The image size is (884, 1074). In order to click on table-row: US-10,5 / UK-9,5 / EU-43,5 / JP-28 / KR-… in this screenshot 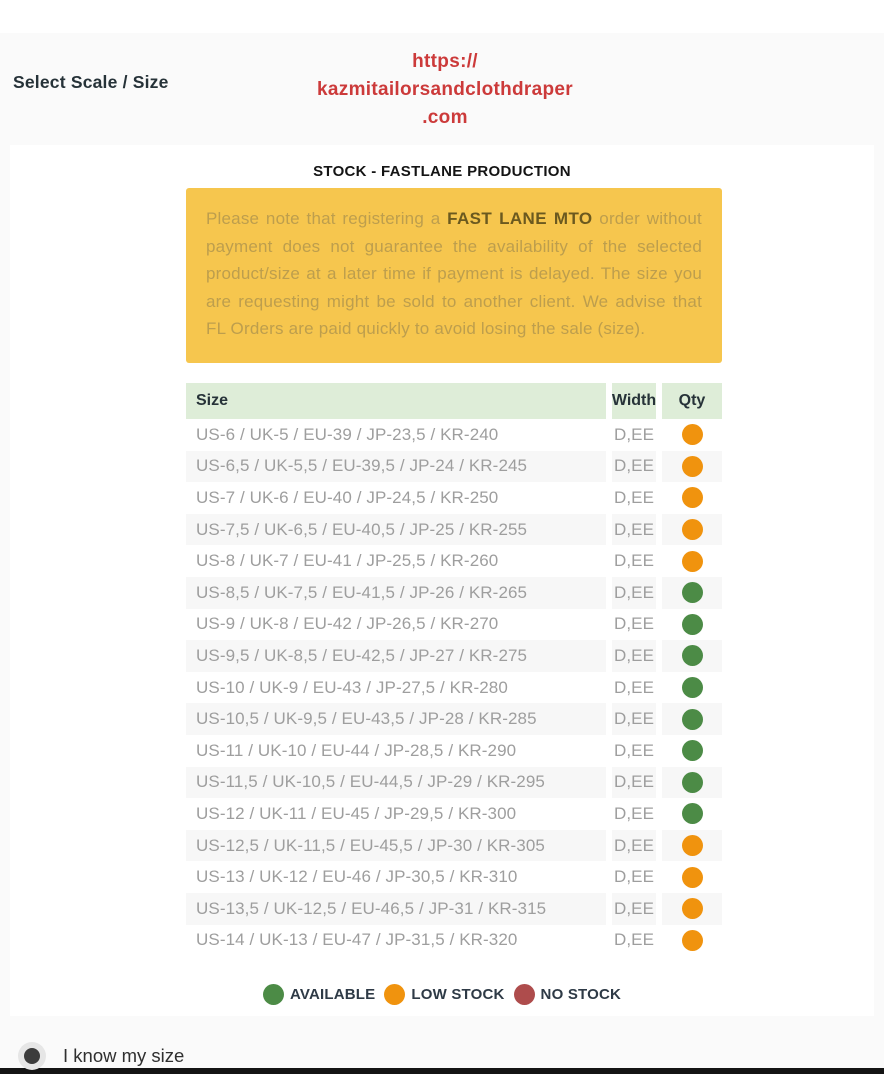, I will do `click(454, 719)`.